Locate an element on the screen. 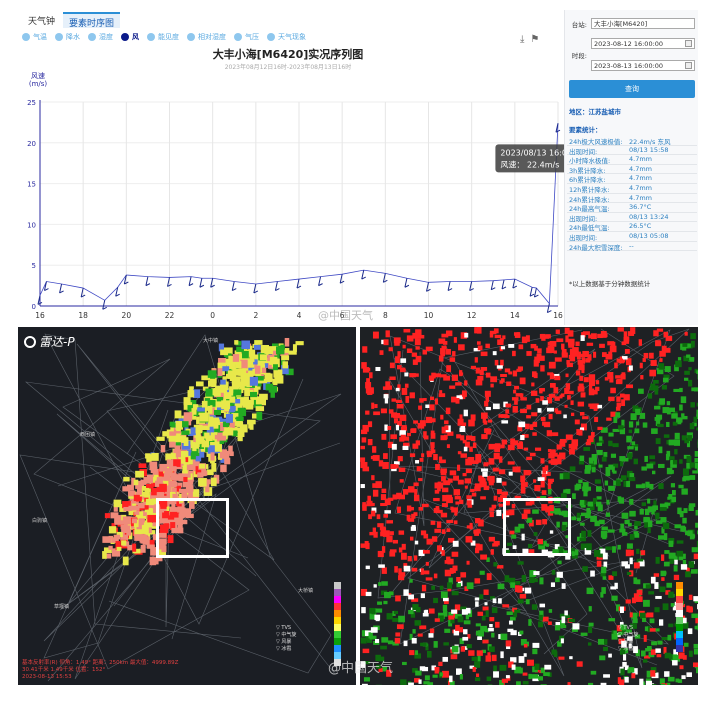 This screenshot has height=705, width=715. tab-element-timeseries: 要素时序图 is located at coordinates (92, 20).